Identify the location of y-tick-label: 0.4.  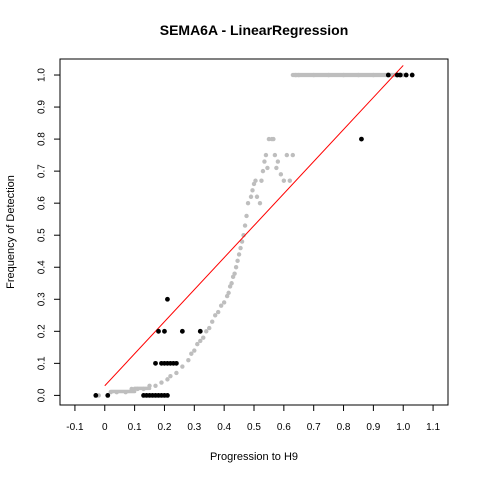
(42, 267).